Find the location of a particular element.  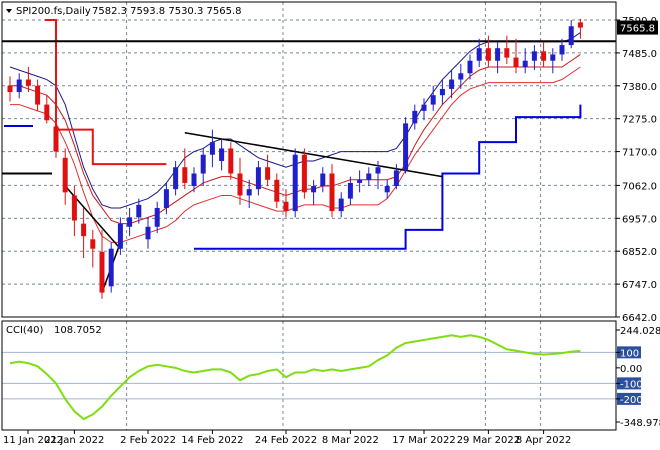

date-label: 14 Feb 2022 is located at coordinates (212, 440).